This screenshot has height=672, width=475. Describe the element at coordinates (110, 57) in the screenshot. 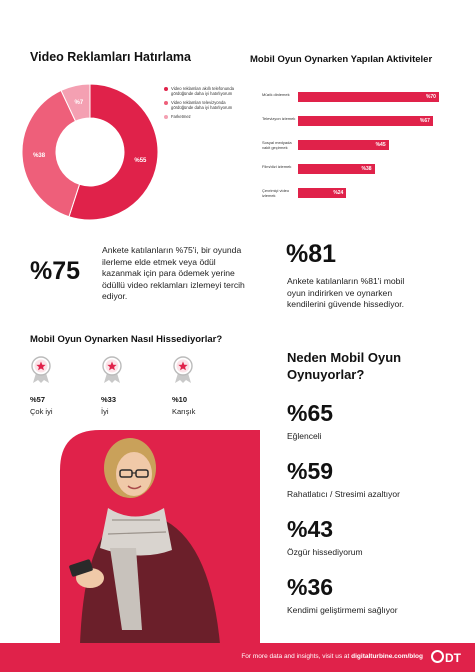

I see `pie-chart-title: Video Reklamları Hatırlama` at that location.